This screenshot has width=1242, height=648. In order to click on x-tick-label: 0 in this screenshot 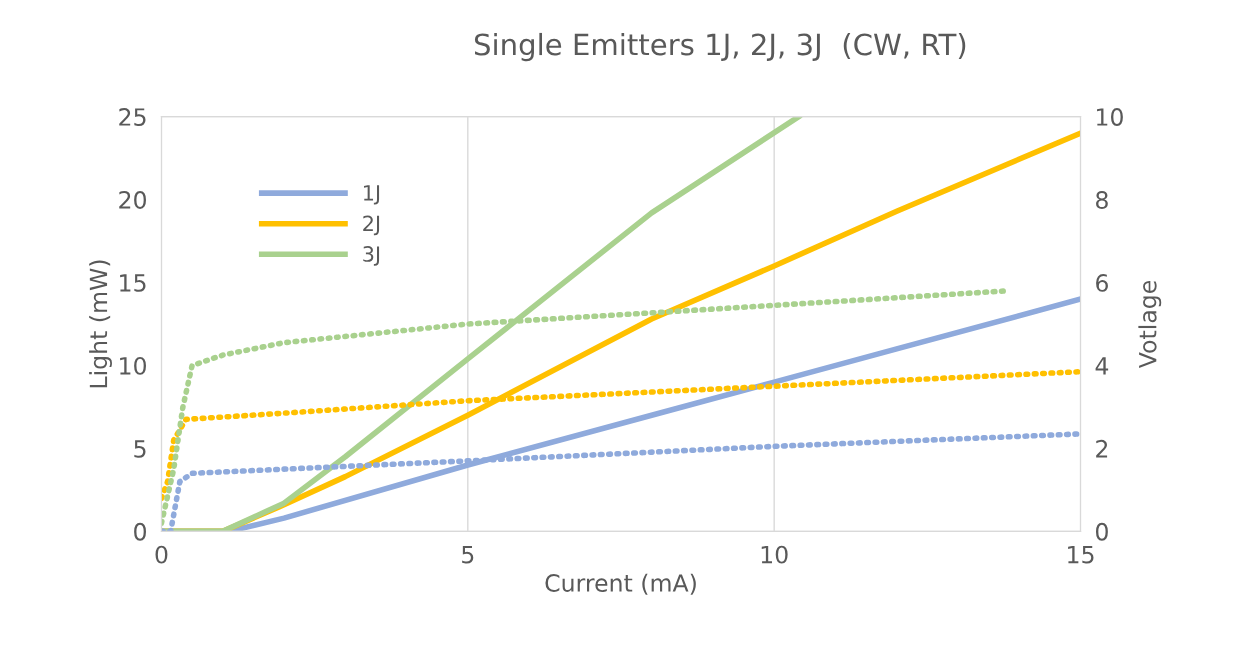, I will do `click(161, 554)`.